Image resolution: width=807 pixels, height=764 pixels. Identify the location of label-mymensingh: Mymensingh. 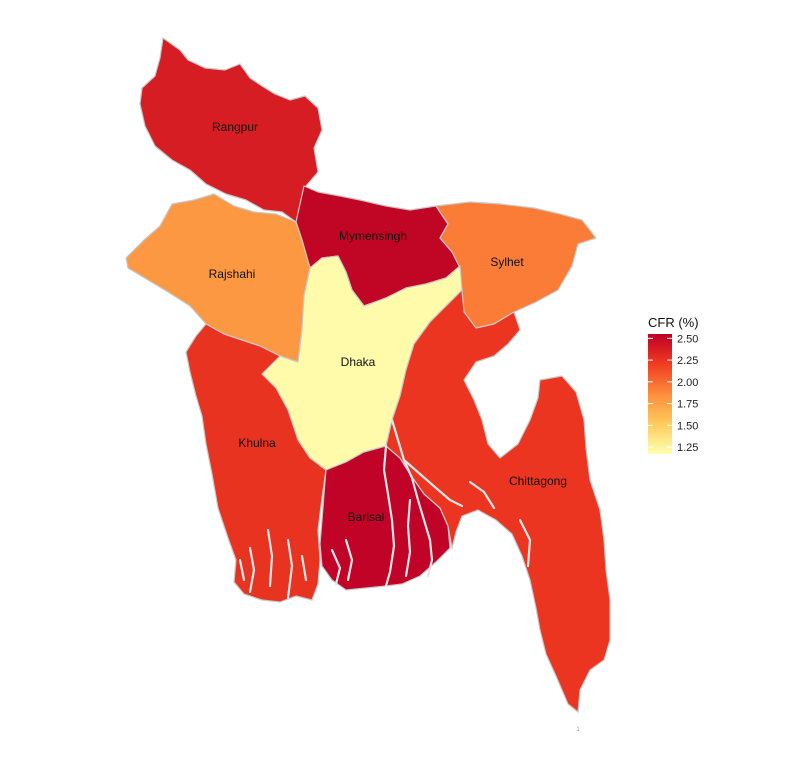
(373, 236).